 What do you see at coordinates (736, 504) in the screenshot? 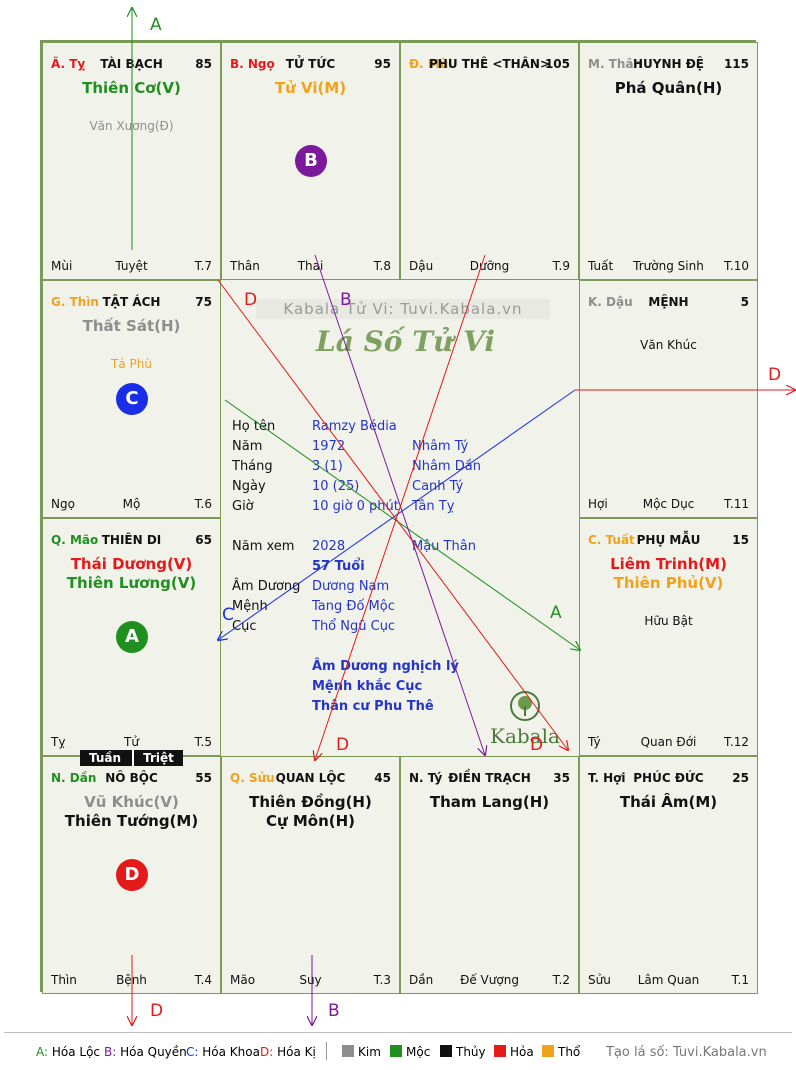
I see `footer-month: T.11` at bounding box center [736, 504].